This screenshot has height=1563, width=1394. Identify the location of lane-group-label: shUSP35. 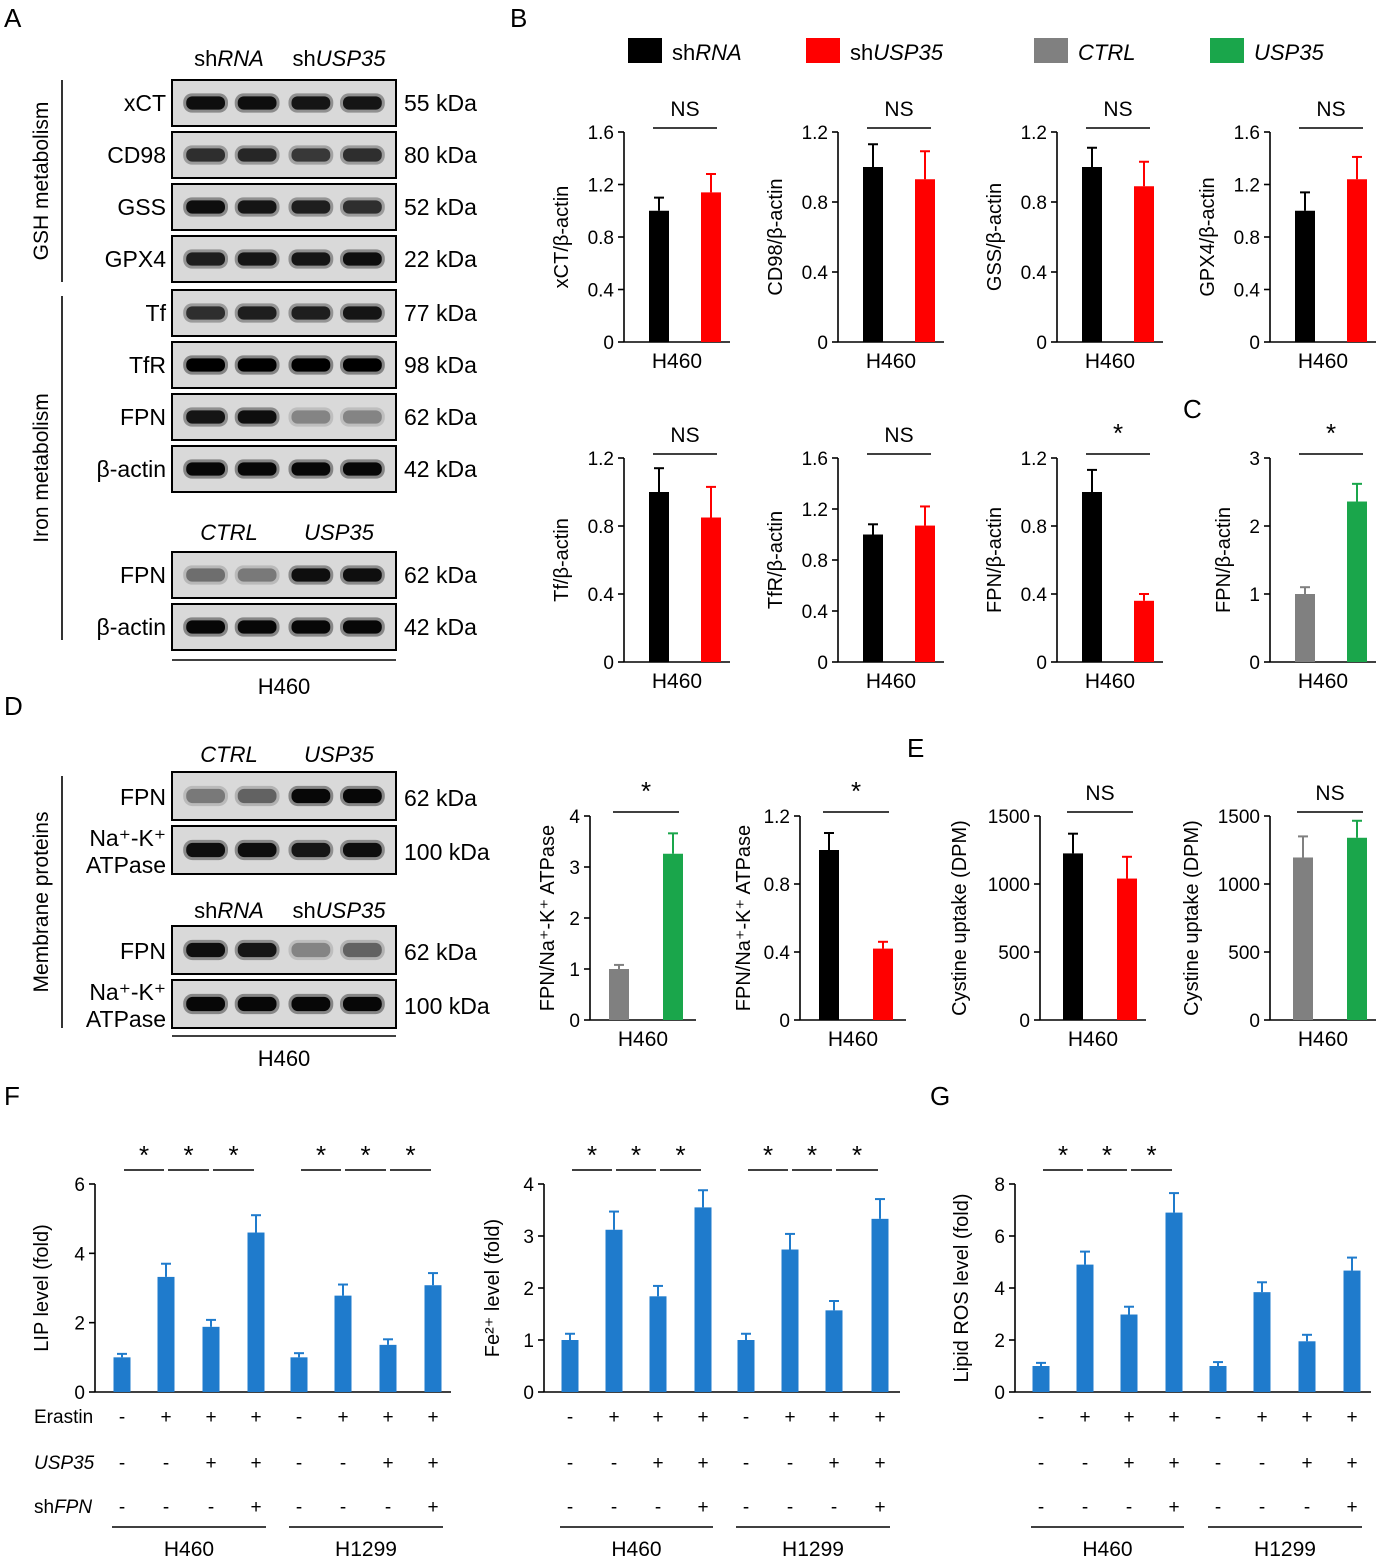
(340, 910).